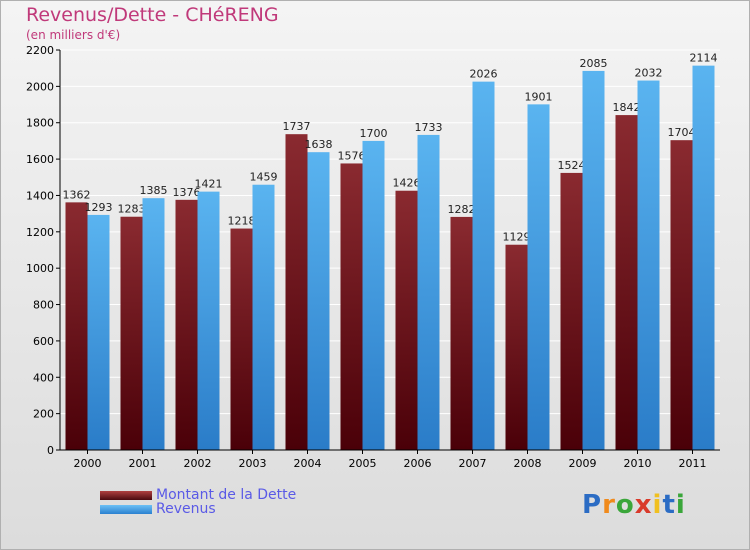 The image size is (750, 550). I want to click on logo-letter: o, so click(625, 505).